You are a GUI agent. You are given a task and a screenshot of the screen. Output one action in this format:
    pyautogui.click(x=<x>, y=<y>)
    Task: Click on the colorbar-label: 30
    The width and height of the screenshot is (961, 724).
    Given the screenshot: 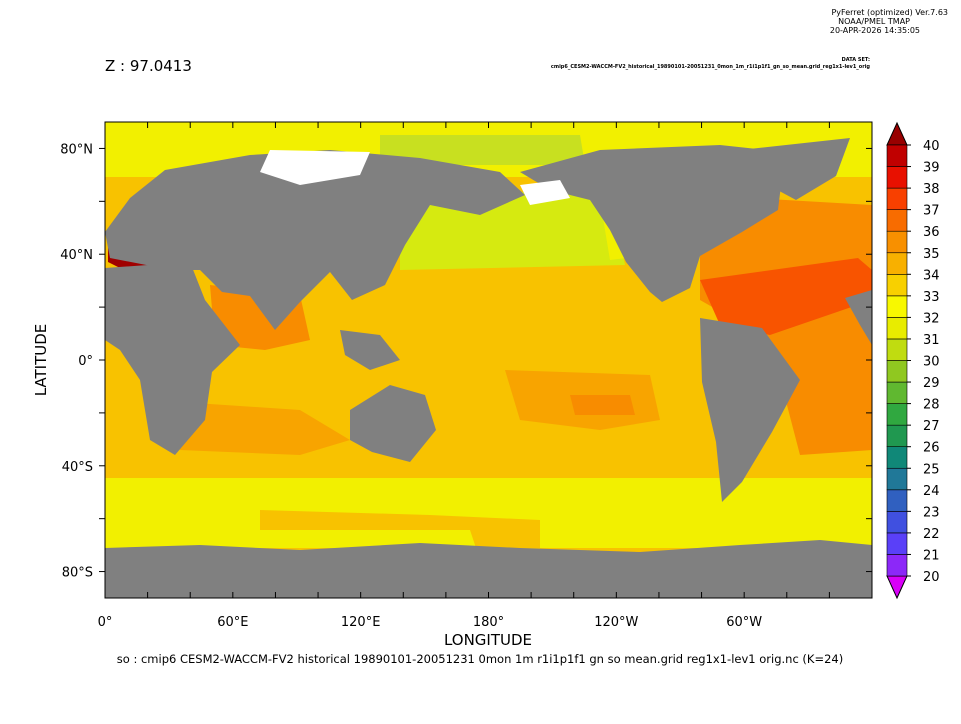 What is the action you would take?
    pyautogui.click(x=931, y=362)
    